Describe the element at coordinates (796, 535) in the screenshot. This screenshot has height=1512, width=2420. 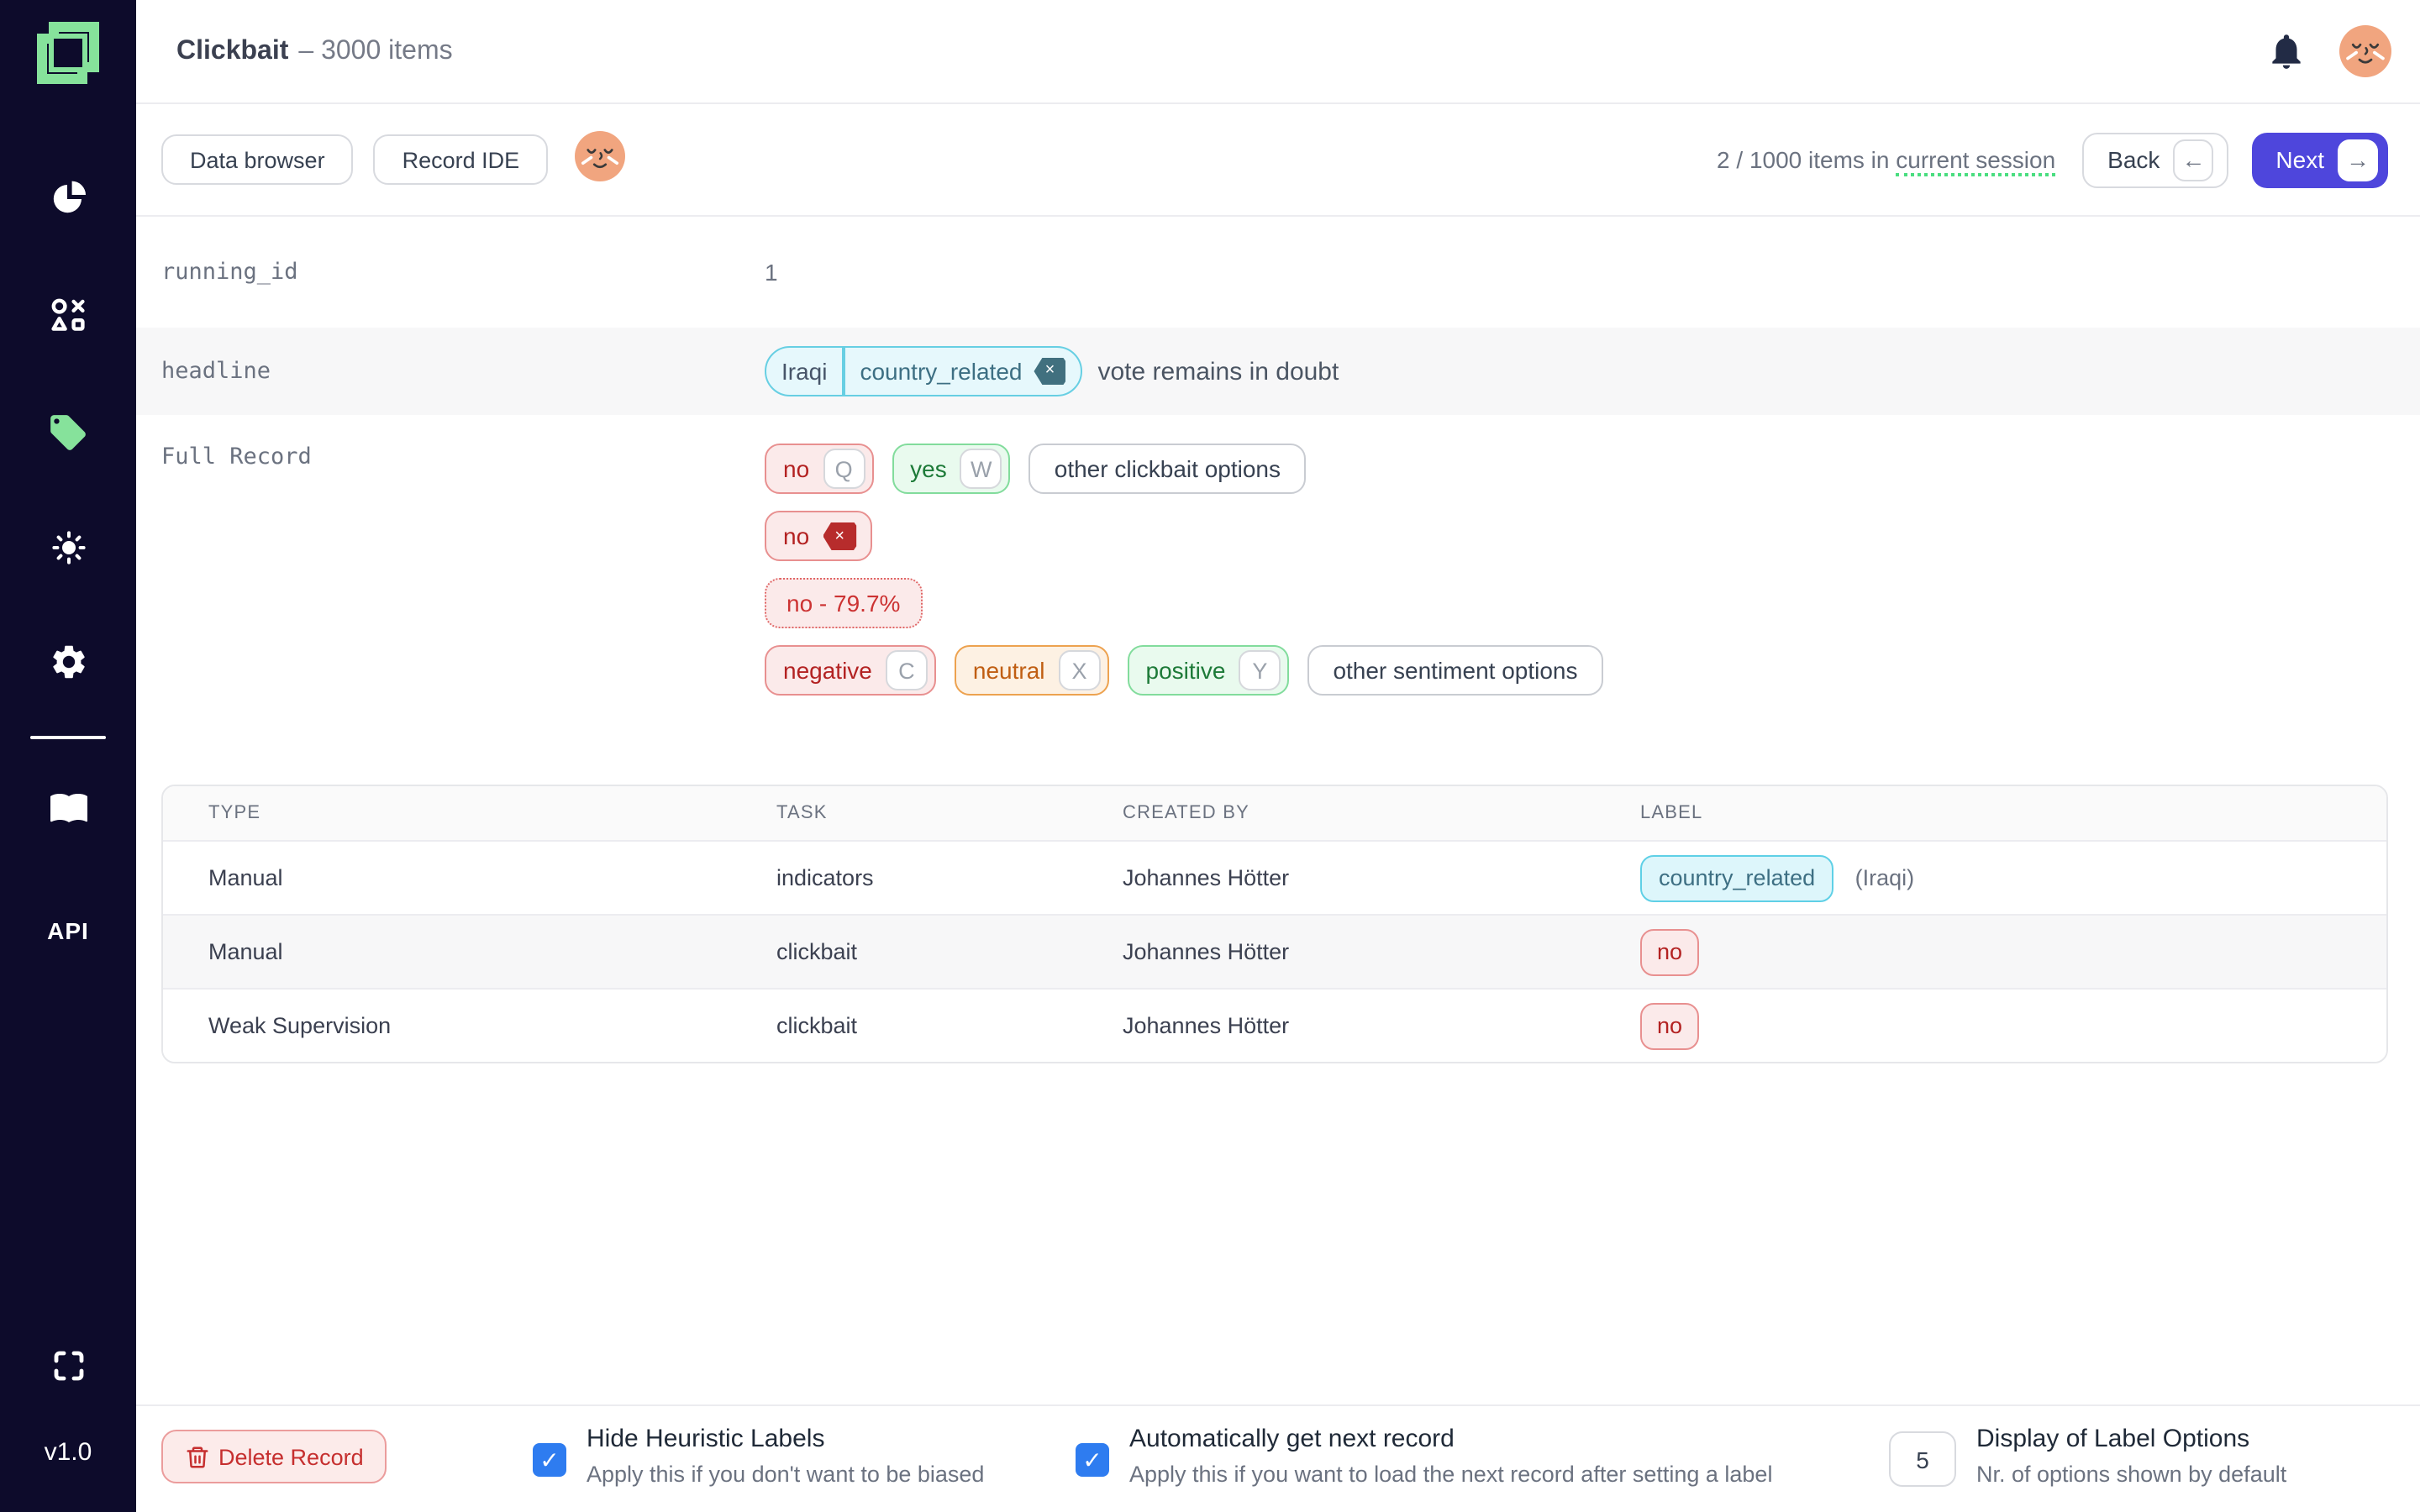
I see `applied-label-text: no` at that location.